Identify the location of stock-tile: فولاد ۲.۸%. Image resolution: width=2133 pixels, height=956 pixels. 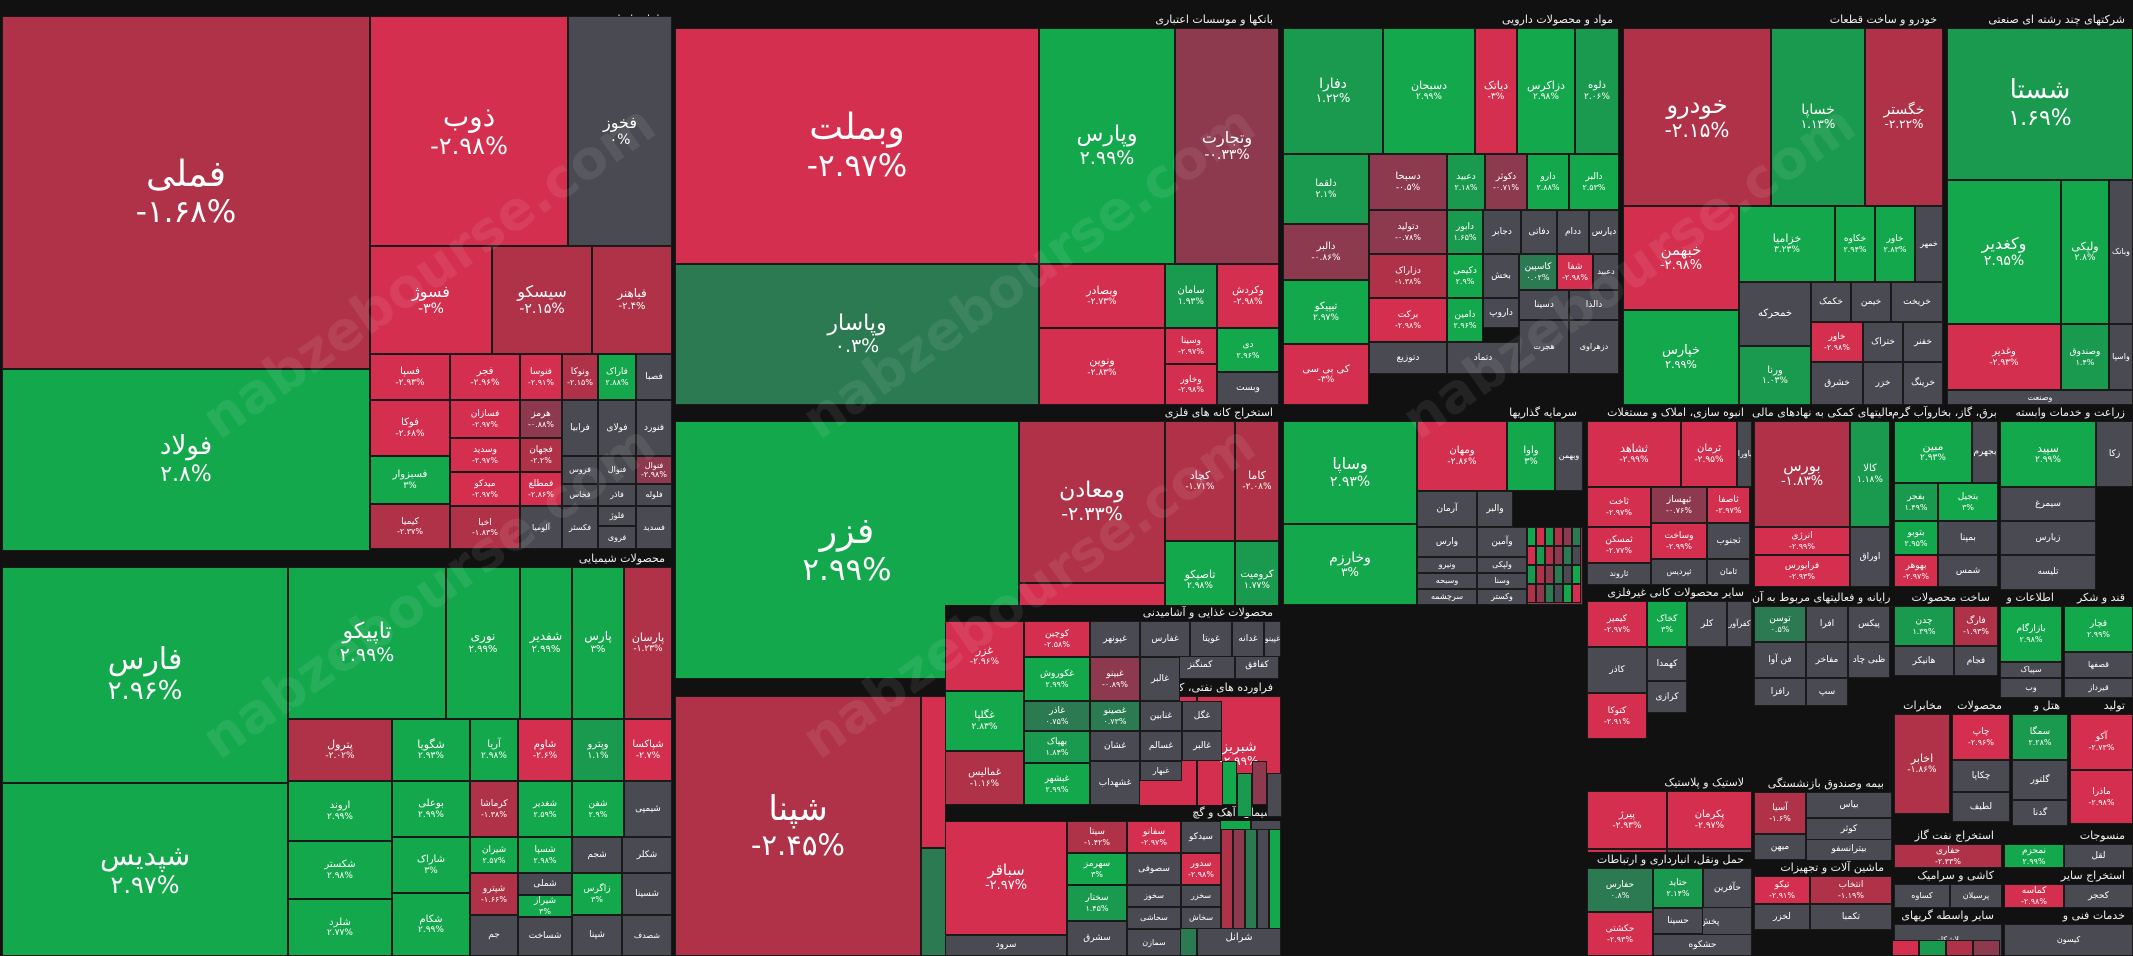
(186, 460).